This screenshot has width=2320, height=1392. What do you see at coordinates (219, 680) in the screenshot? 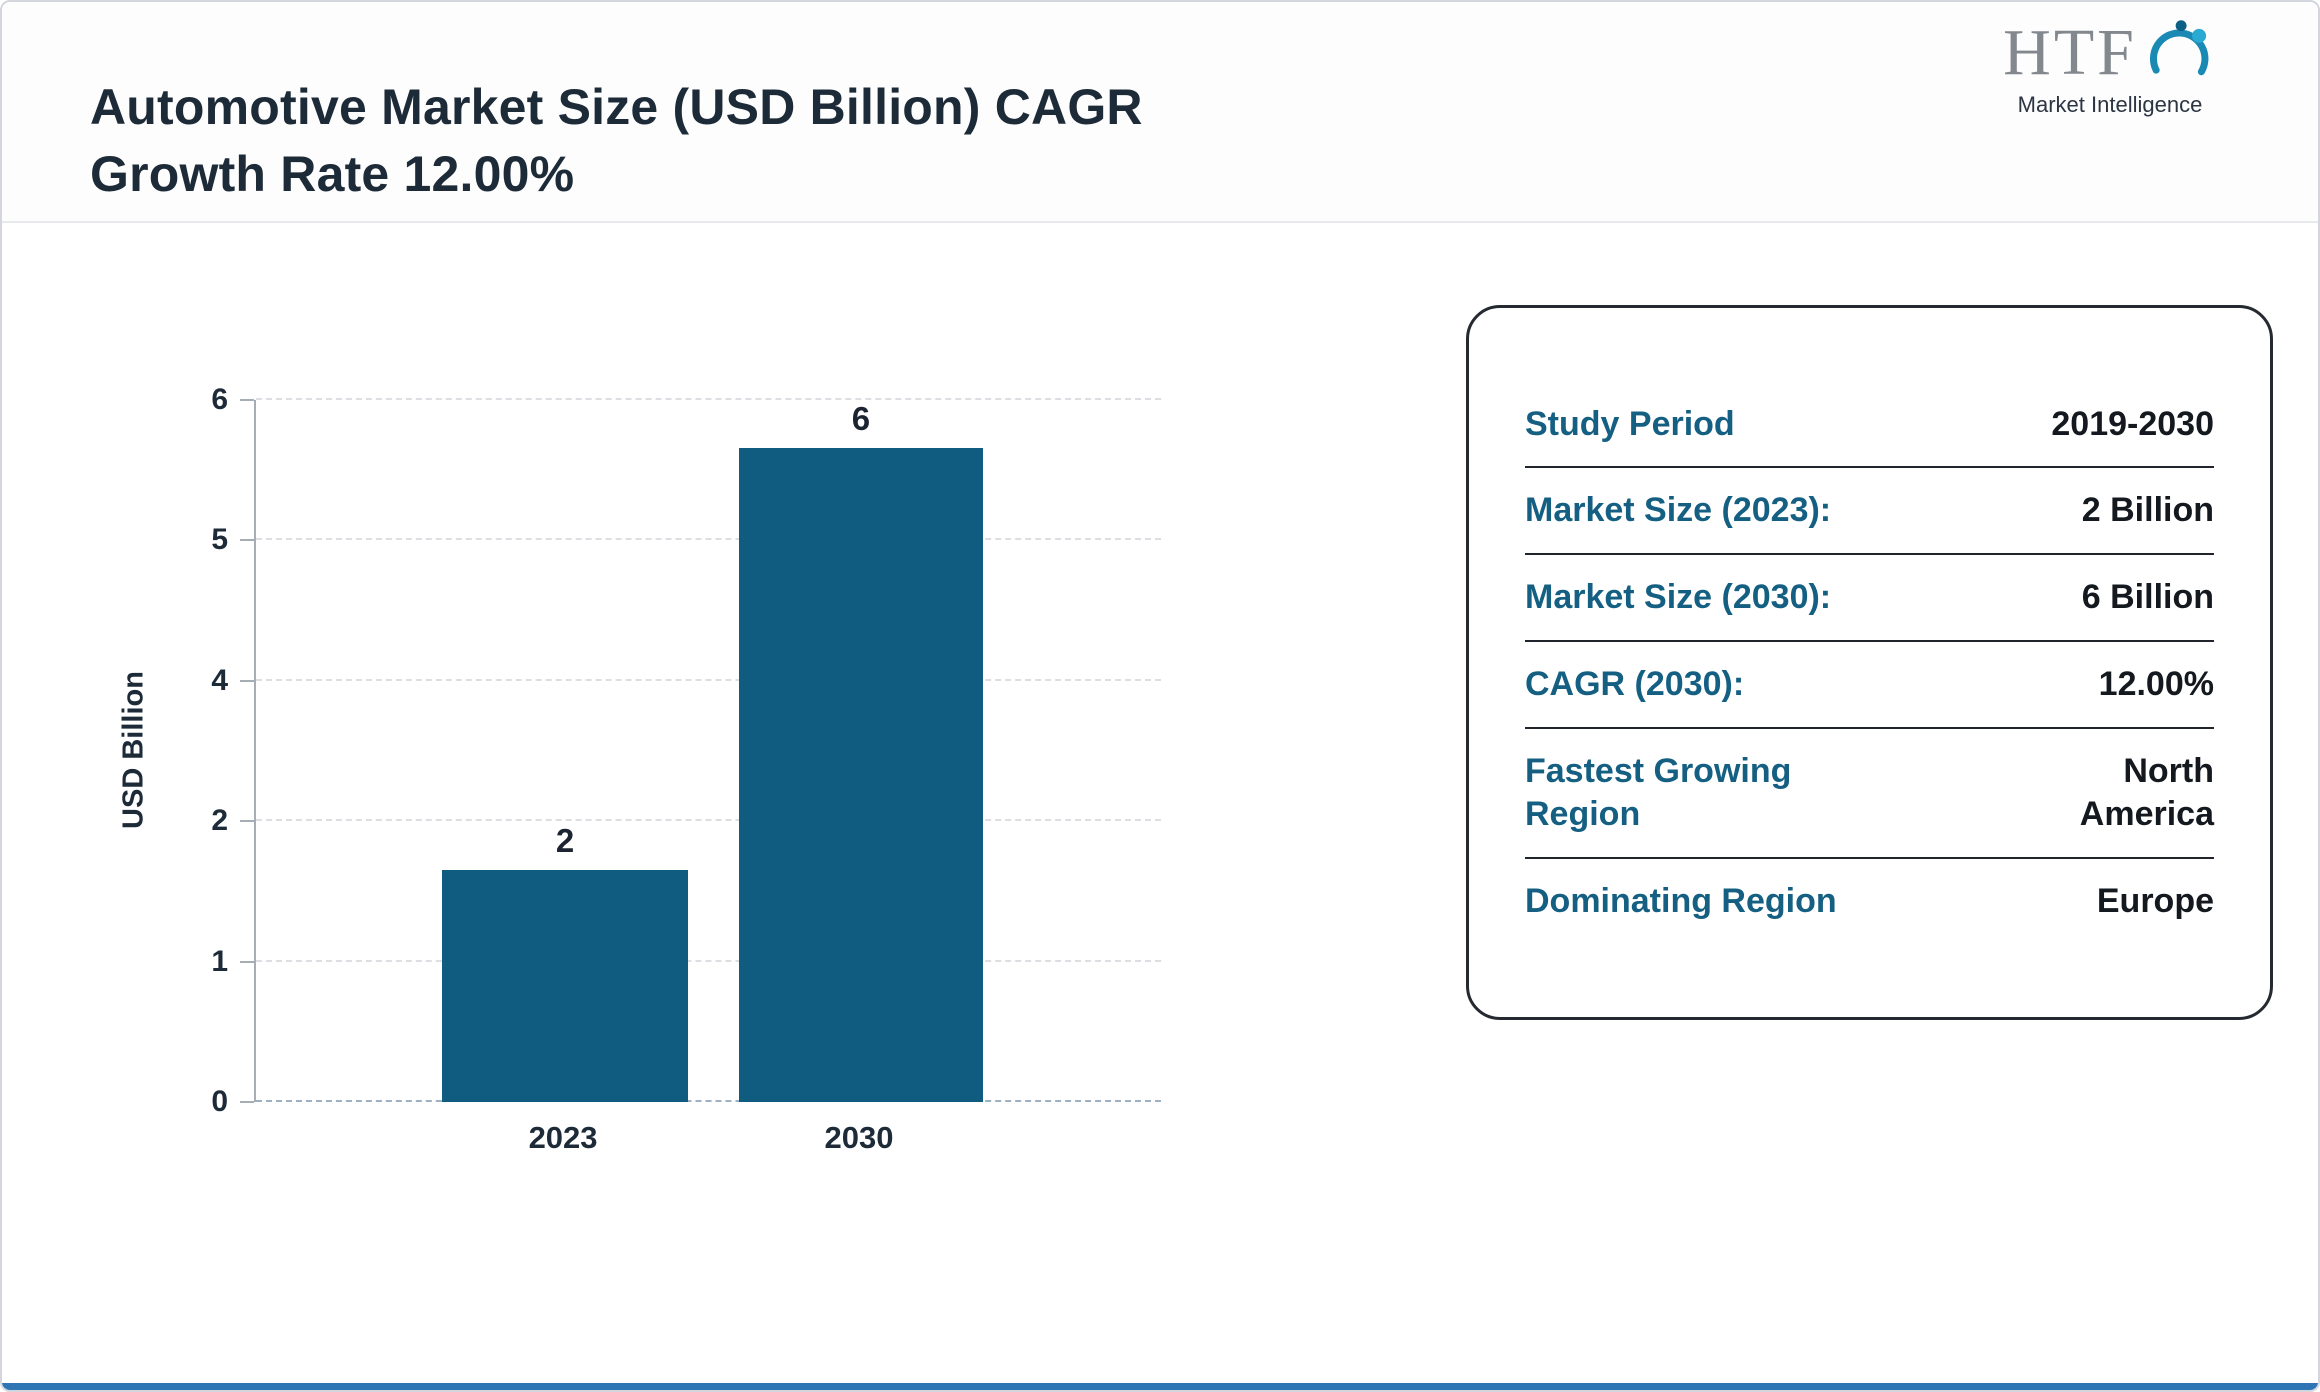
I see `y-tick-label: 4` at bounding box center [219, 680].